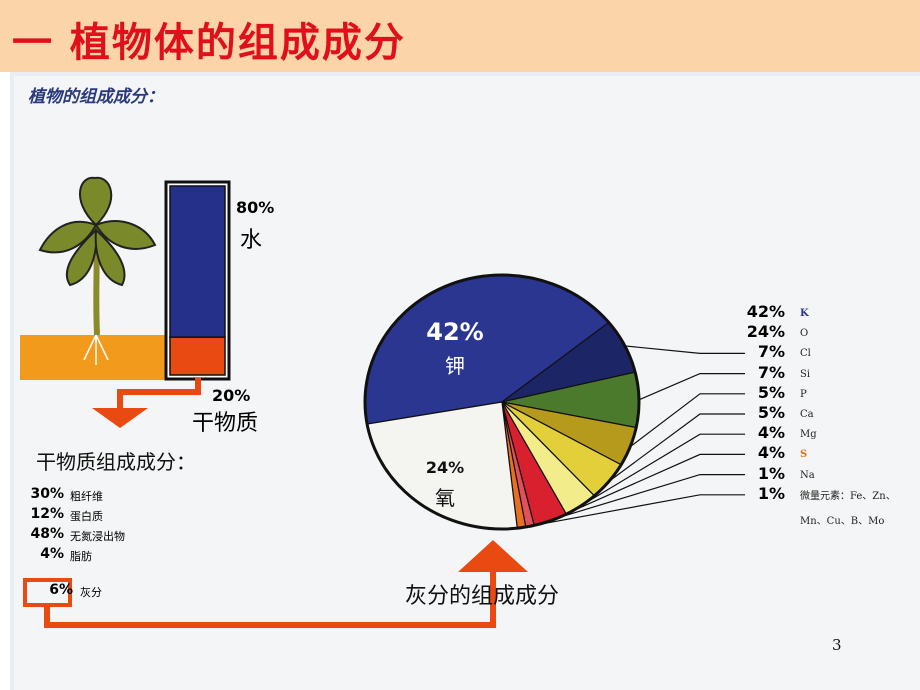  Describe the element at coordinates (81, 556) in the screenshot. I see `item-name: 脂肪` at that location.